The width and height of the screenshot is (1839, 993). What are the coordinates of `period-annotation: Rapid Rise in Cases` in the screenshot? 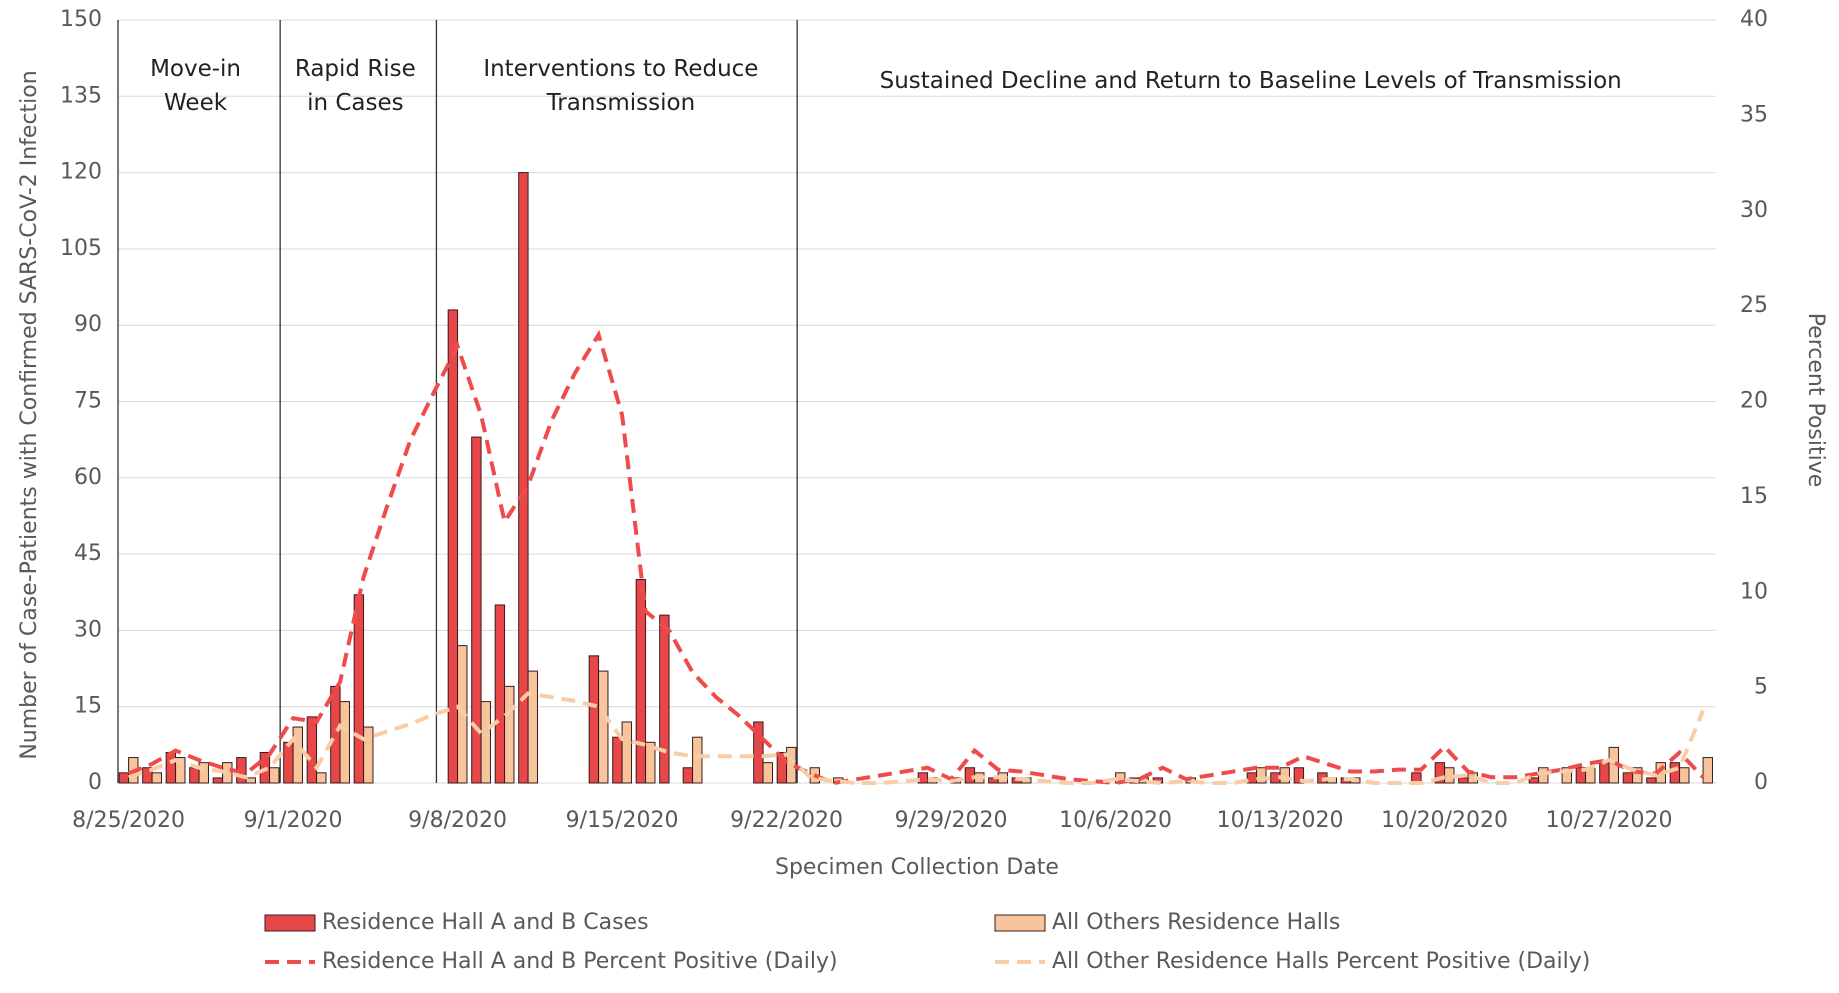 It's located at (355, 86).